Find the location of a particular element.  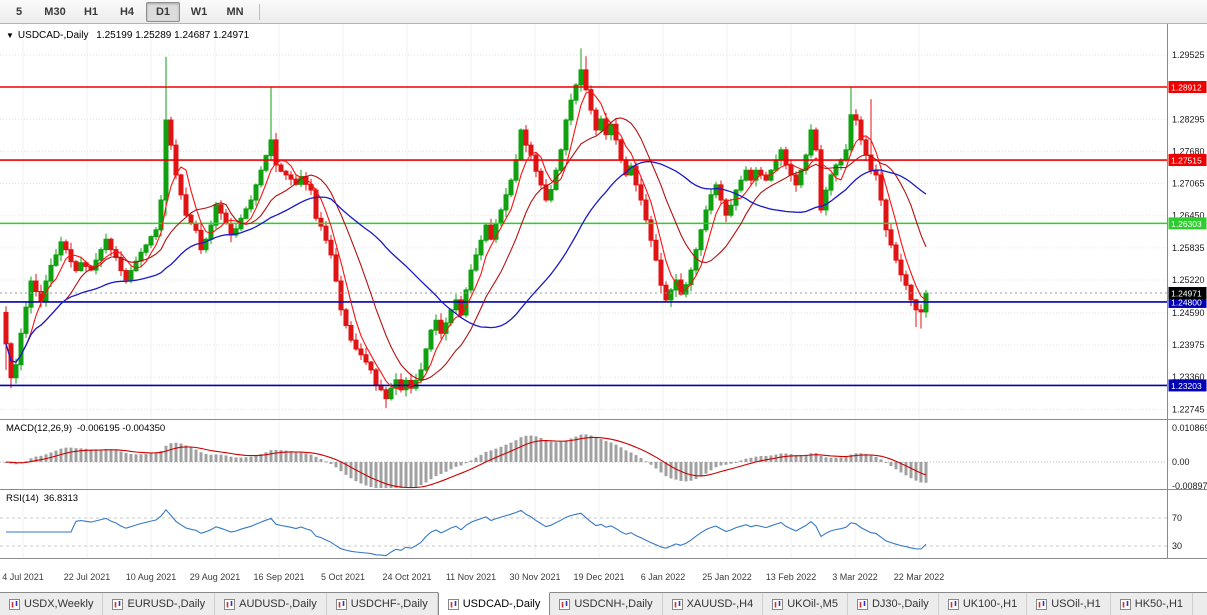

chart-tab-usdx-weekly: USDX,Weekly is located at coordinates (52, 604).